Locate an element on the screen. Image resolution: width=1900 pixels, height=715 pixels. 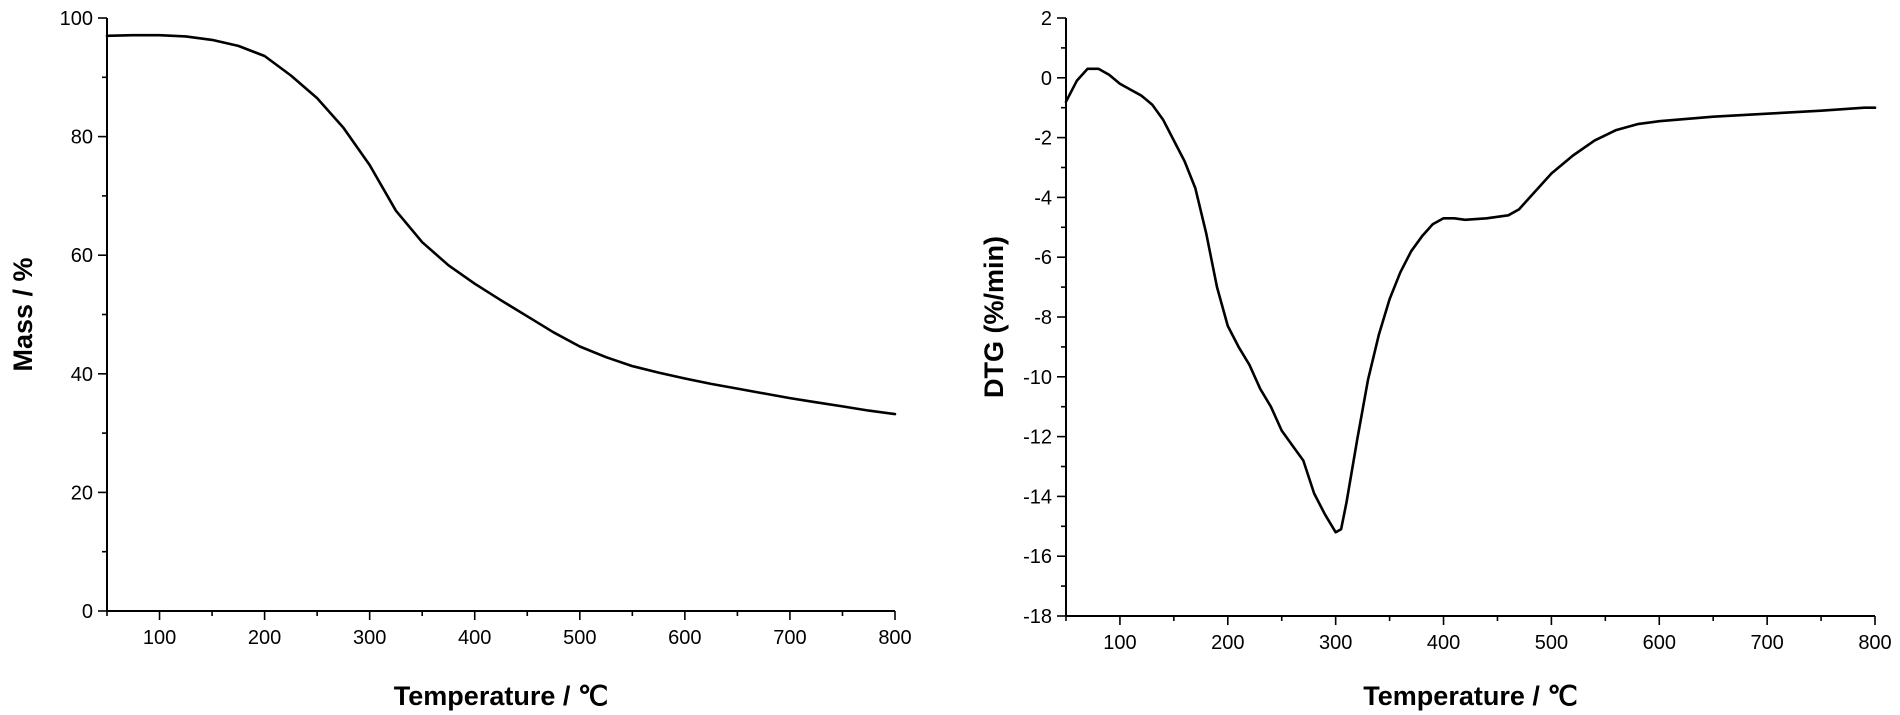
mass-x-tick-label: 600 is located at coordinates (684, 638).